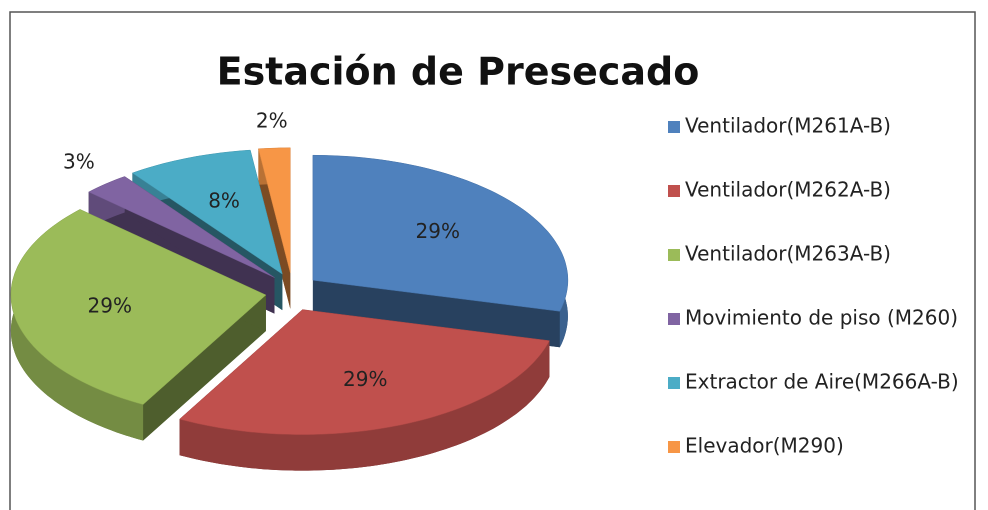 The image size is (988, 510). Describe the element at coordinates (458, 72) in the screenshot. I see `chart-title: Estación de Presecado` at that location.